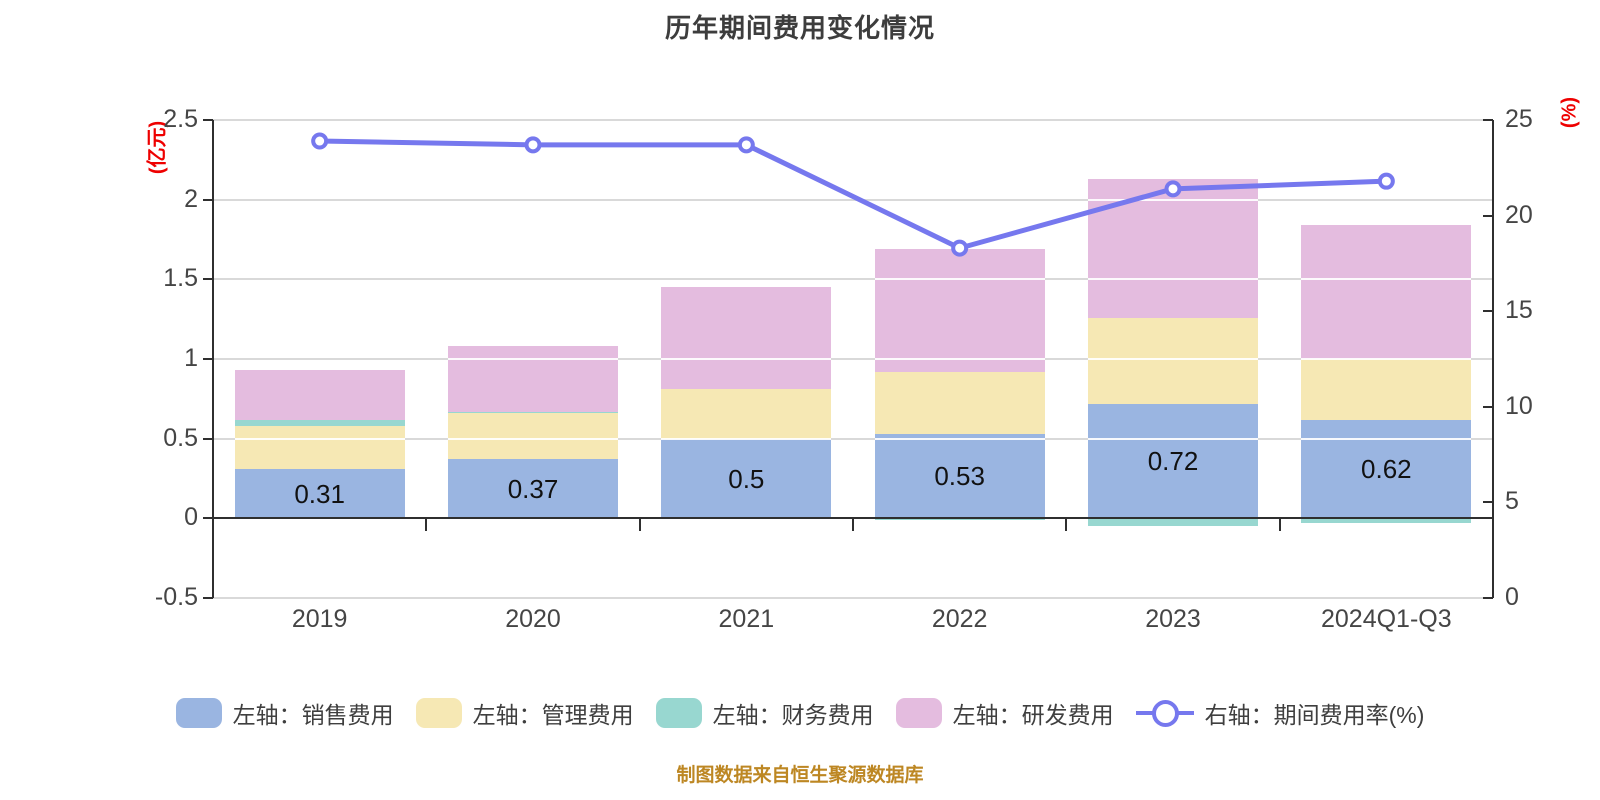  Describe the element at coordinates (191, 517) in the screenshot. I see `left-axis-tick-label: 0` at that location.